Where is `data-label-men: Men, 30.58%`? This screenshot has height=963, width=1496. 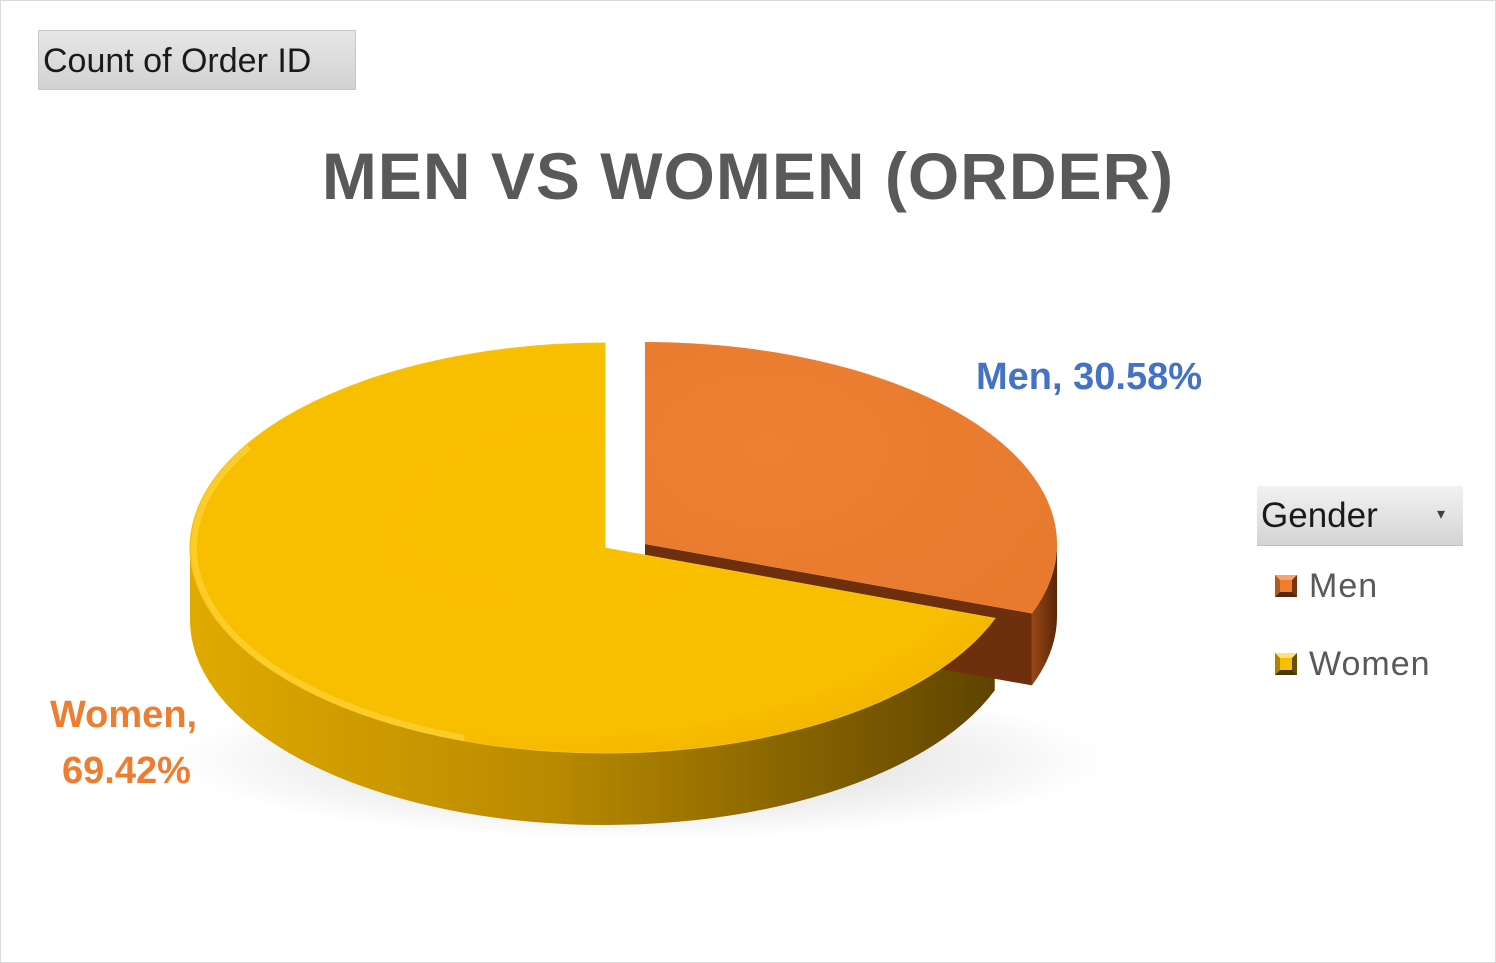
data-label-men: Men, 30.58% is located at coordinates (1089, 377).